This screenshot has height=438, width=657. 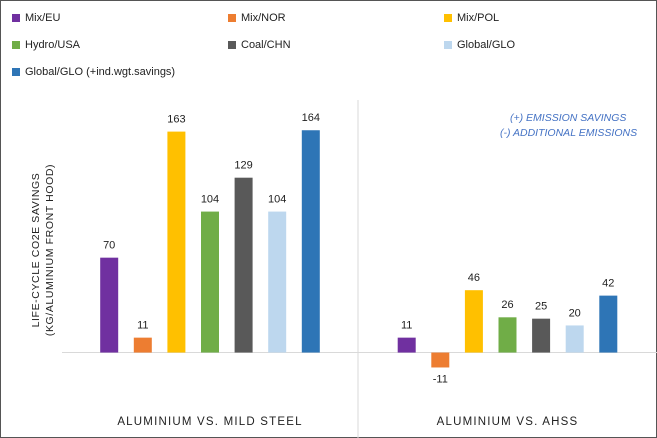 I want to click on data-label: 25, so click(x=541, y=307).